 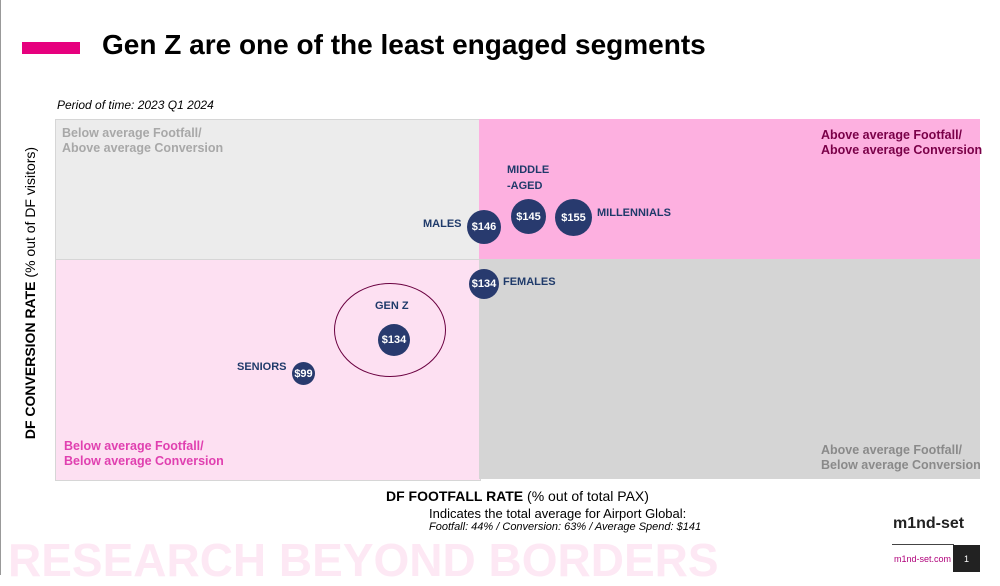 I want to click on label-line: -AGED, so click(x=525, y=186).